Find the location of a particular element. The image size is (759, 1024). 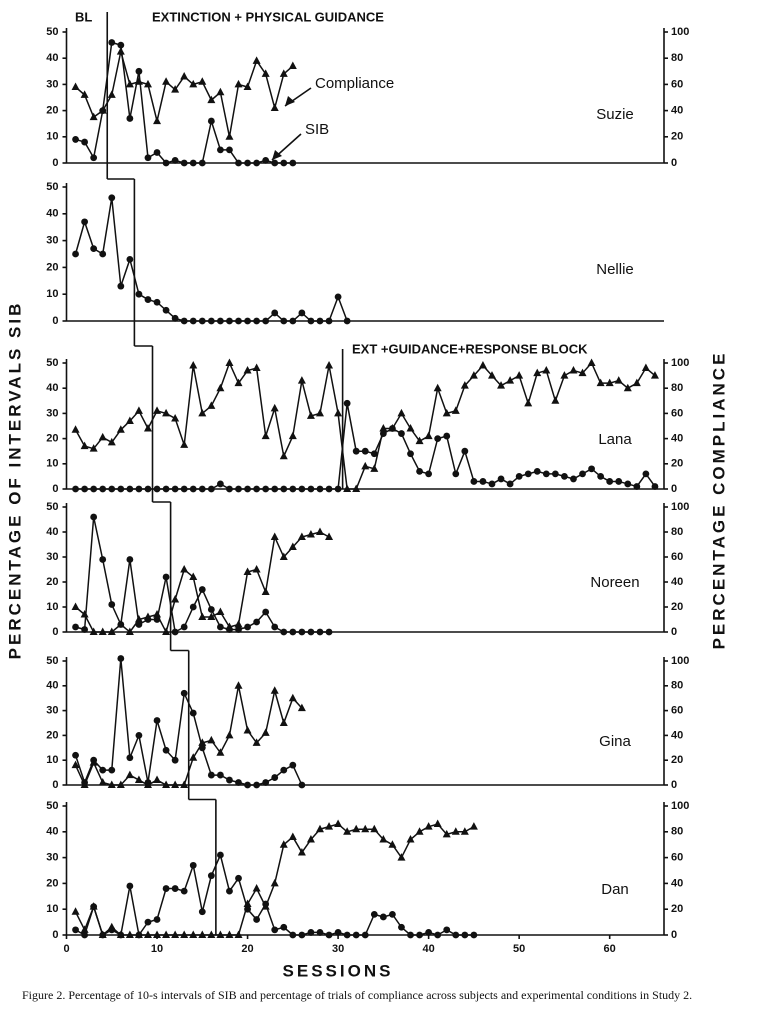

y2-tick-label: 100 is located at coordinates (680, 507).